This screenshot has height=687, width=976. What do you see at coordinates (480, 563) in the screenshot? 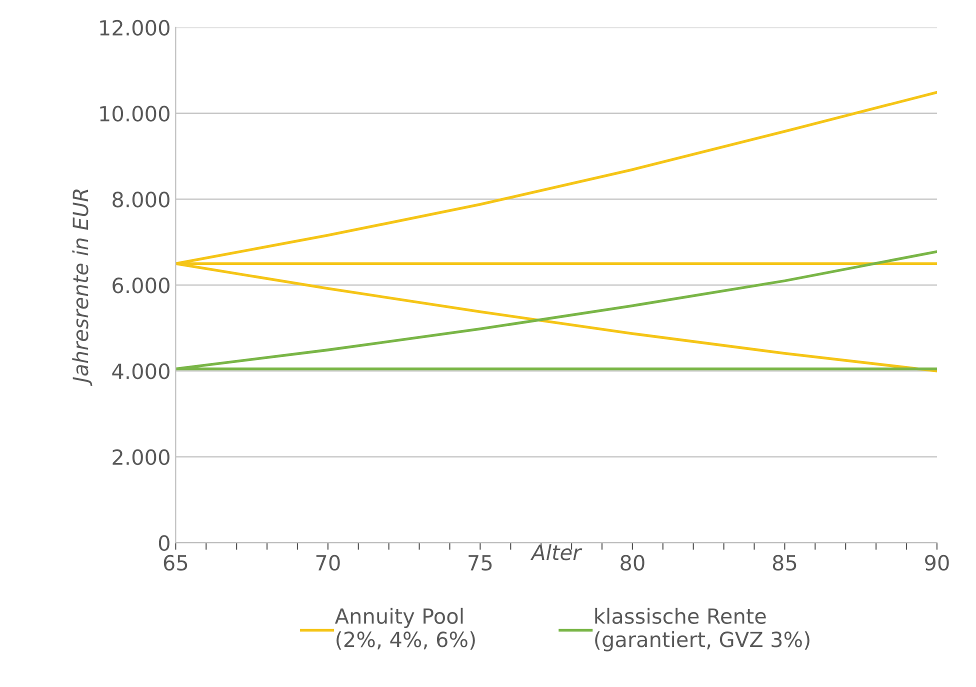
I see `x-tick-label: 75` at bounding box center [480, 563].